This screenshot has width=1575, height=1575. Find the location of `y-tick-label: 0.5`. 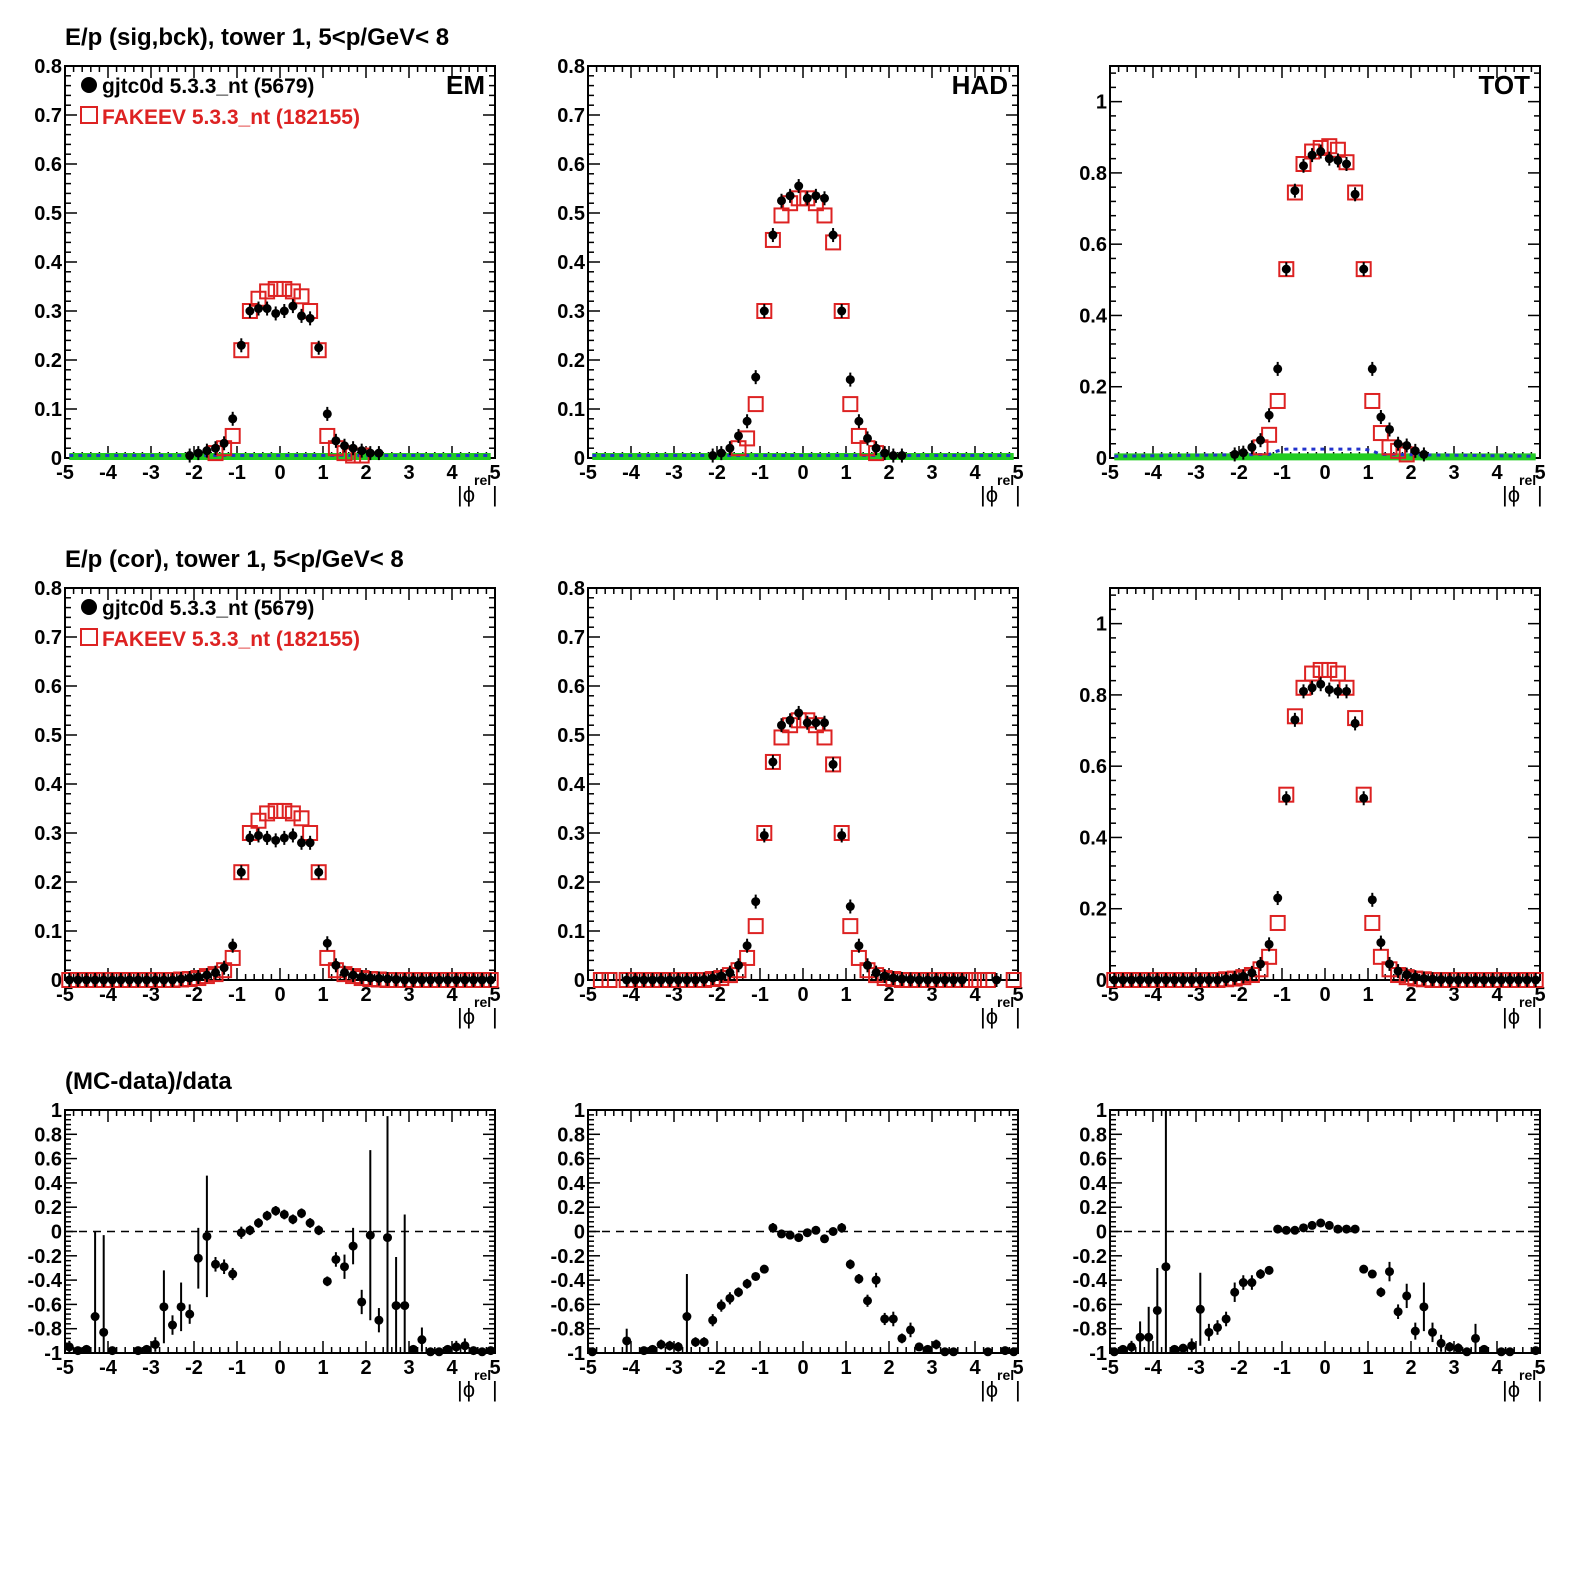

y-tick-label: 0.5 is located at coordinates (48, 736).